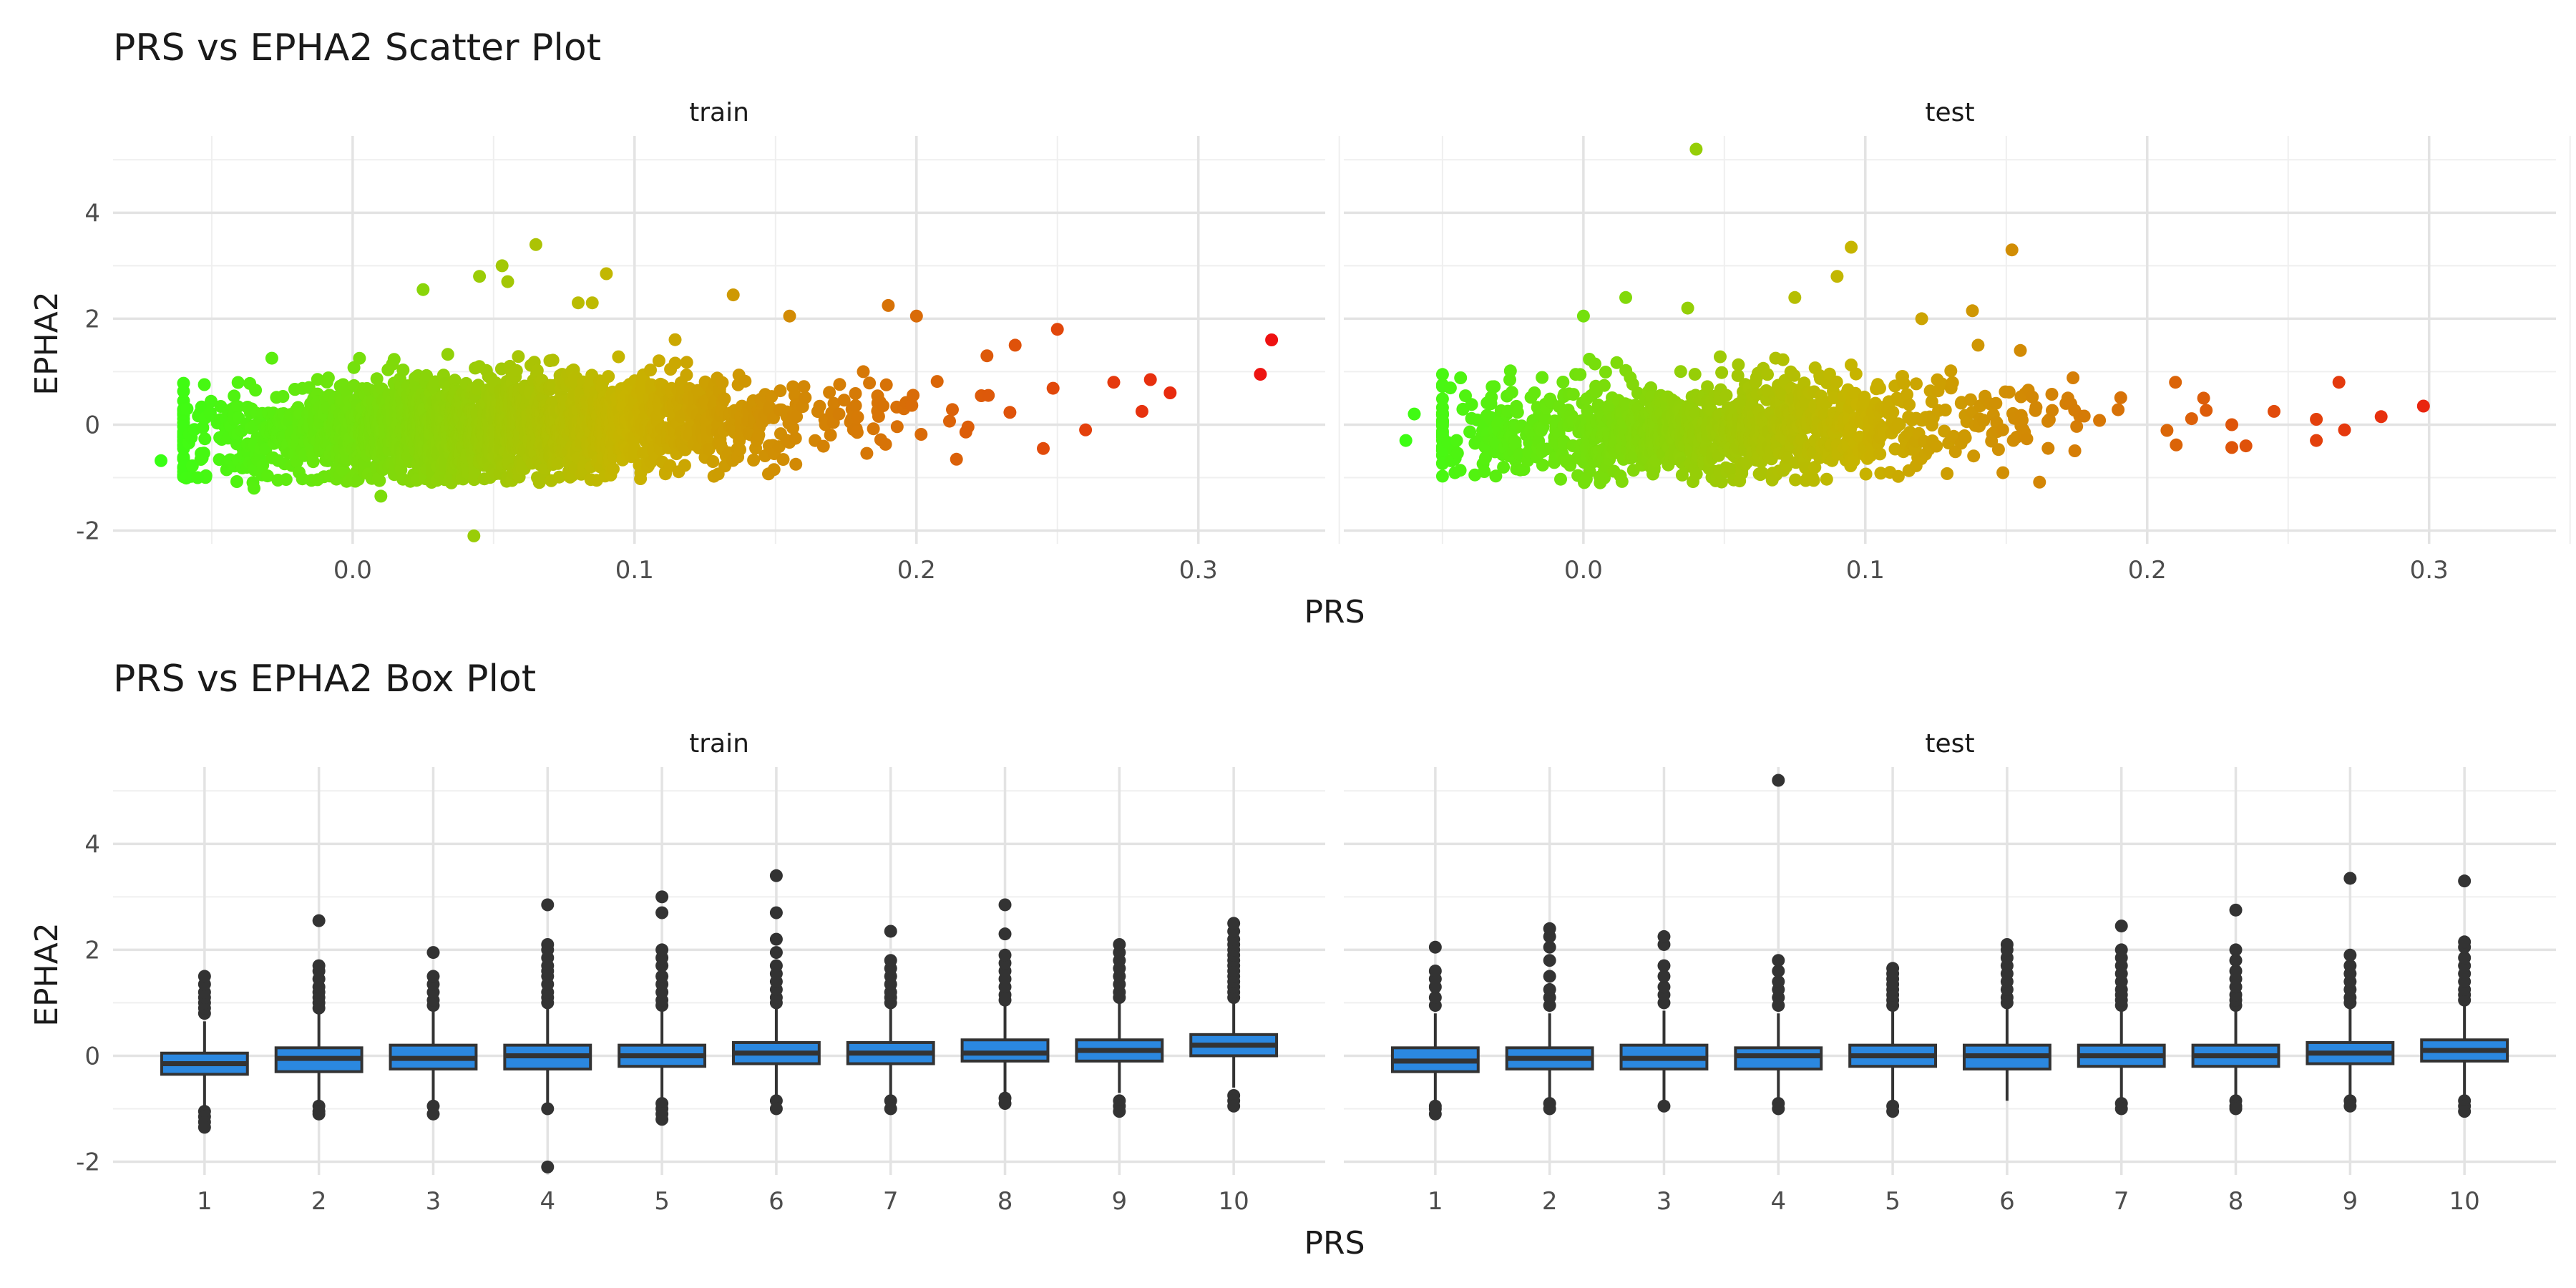 This screenshot has height=1288, width=2576. What do you see at coordinates (547, 1201) in the screenshot?
I see `x-tick-label: 4` at bounding box center [547, 1201].